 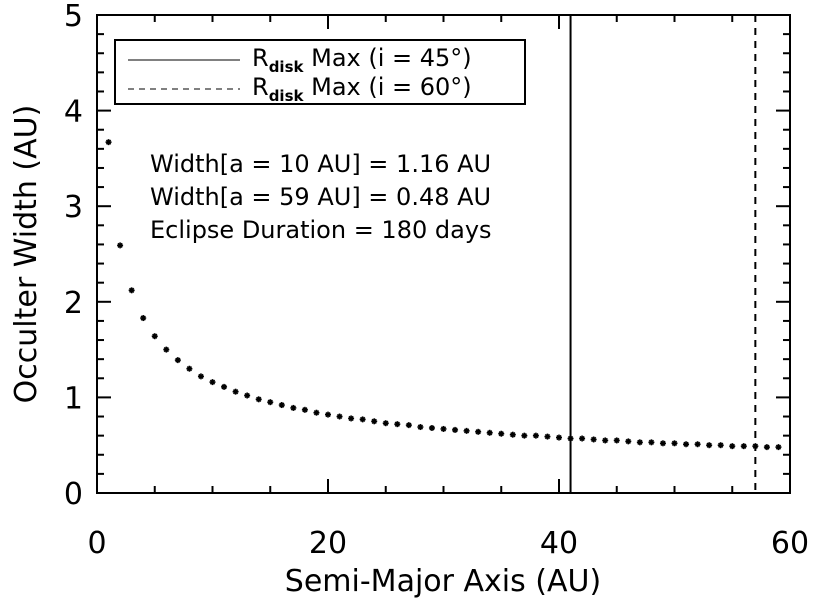 I want to click on annotation-width-10: Width[a = 10 AU] = 1.16 AU, so click(x=320, y=164).